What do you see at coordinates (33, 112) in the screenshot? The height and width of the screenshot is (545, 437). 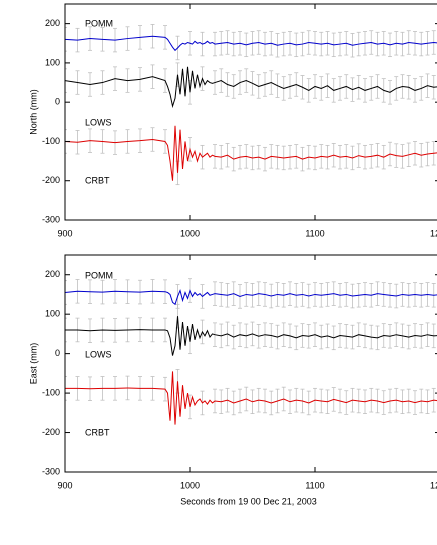 I see `y-axis-label: North (mm)` at bounding box center [33, 112].